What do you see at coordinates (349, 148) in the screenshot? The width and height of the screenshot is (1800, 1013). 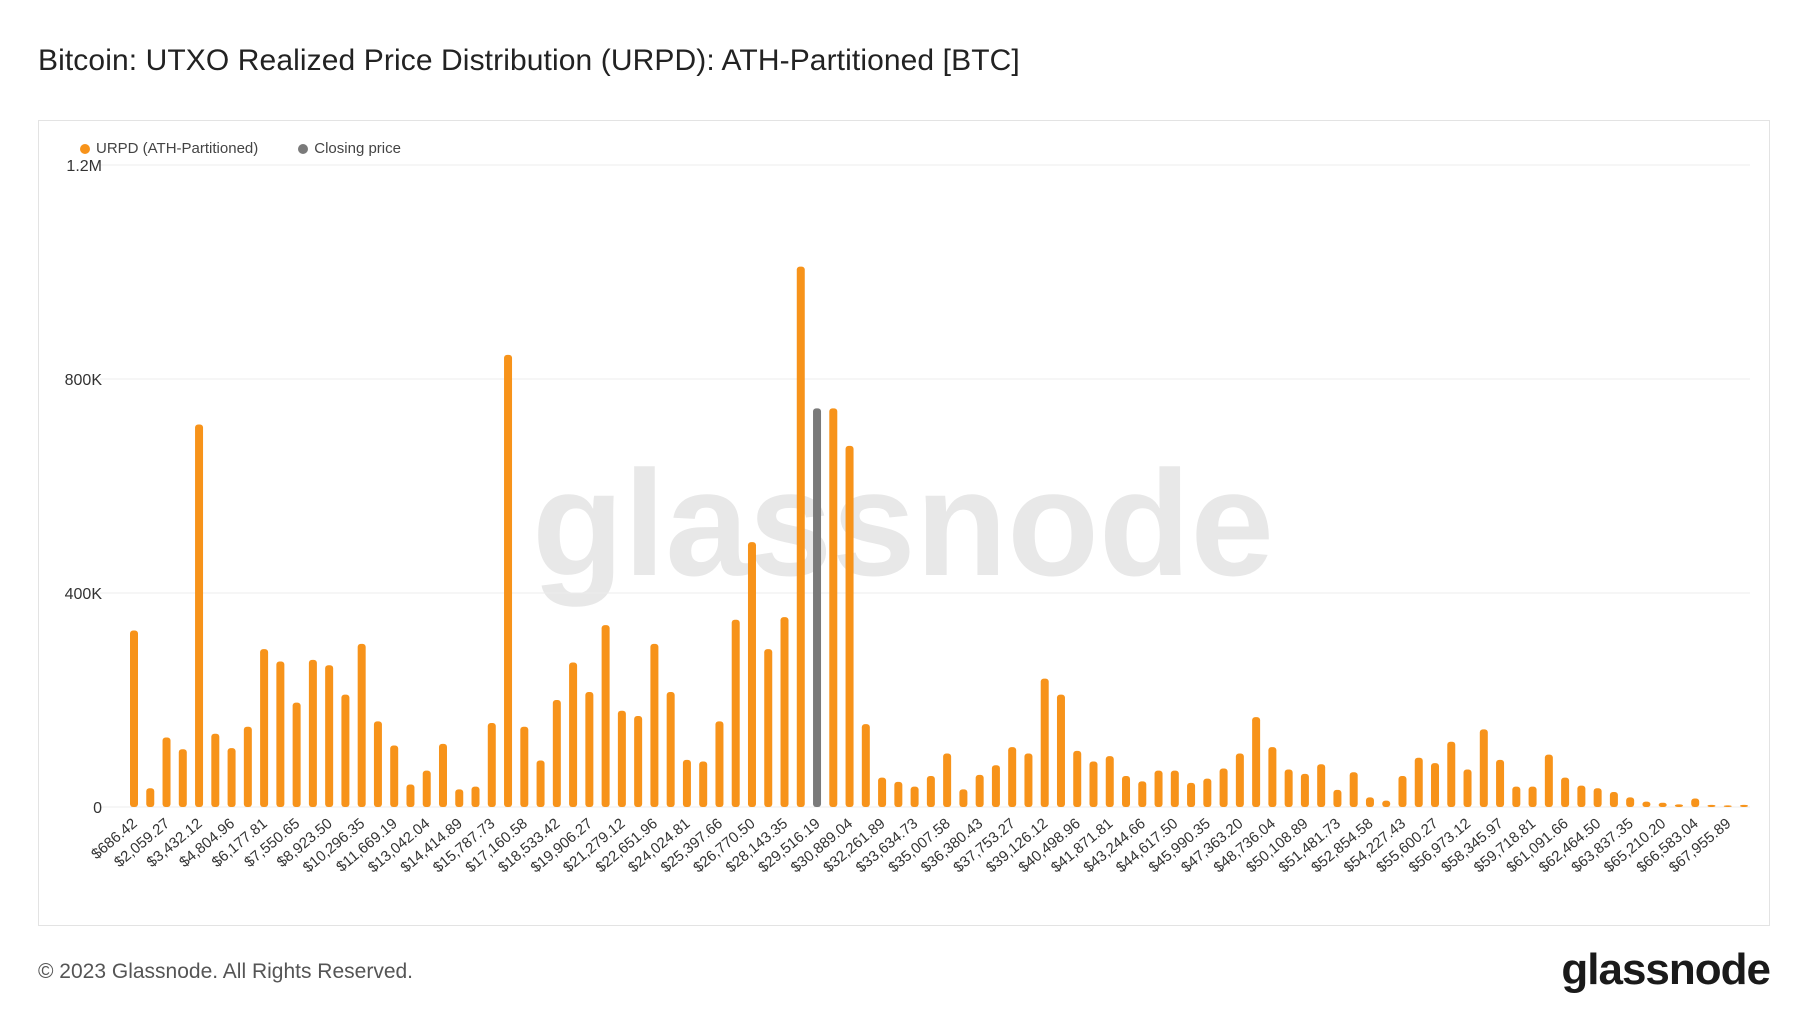 I see `legend-item-closing: Closing price` at bounding box center [349, 148].